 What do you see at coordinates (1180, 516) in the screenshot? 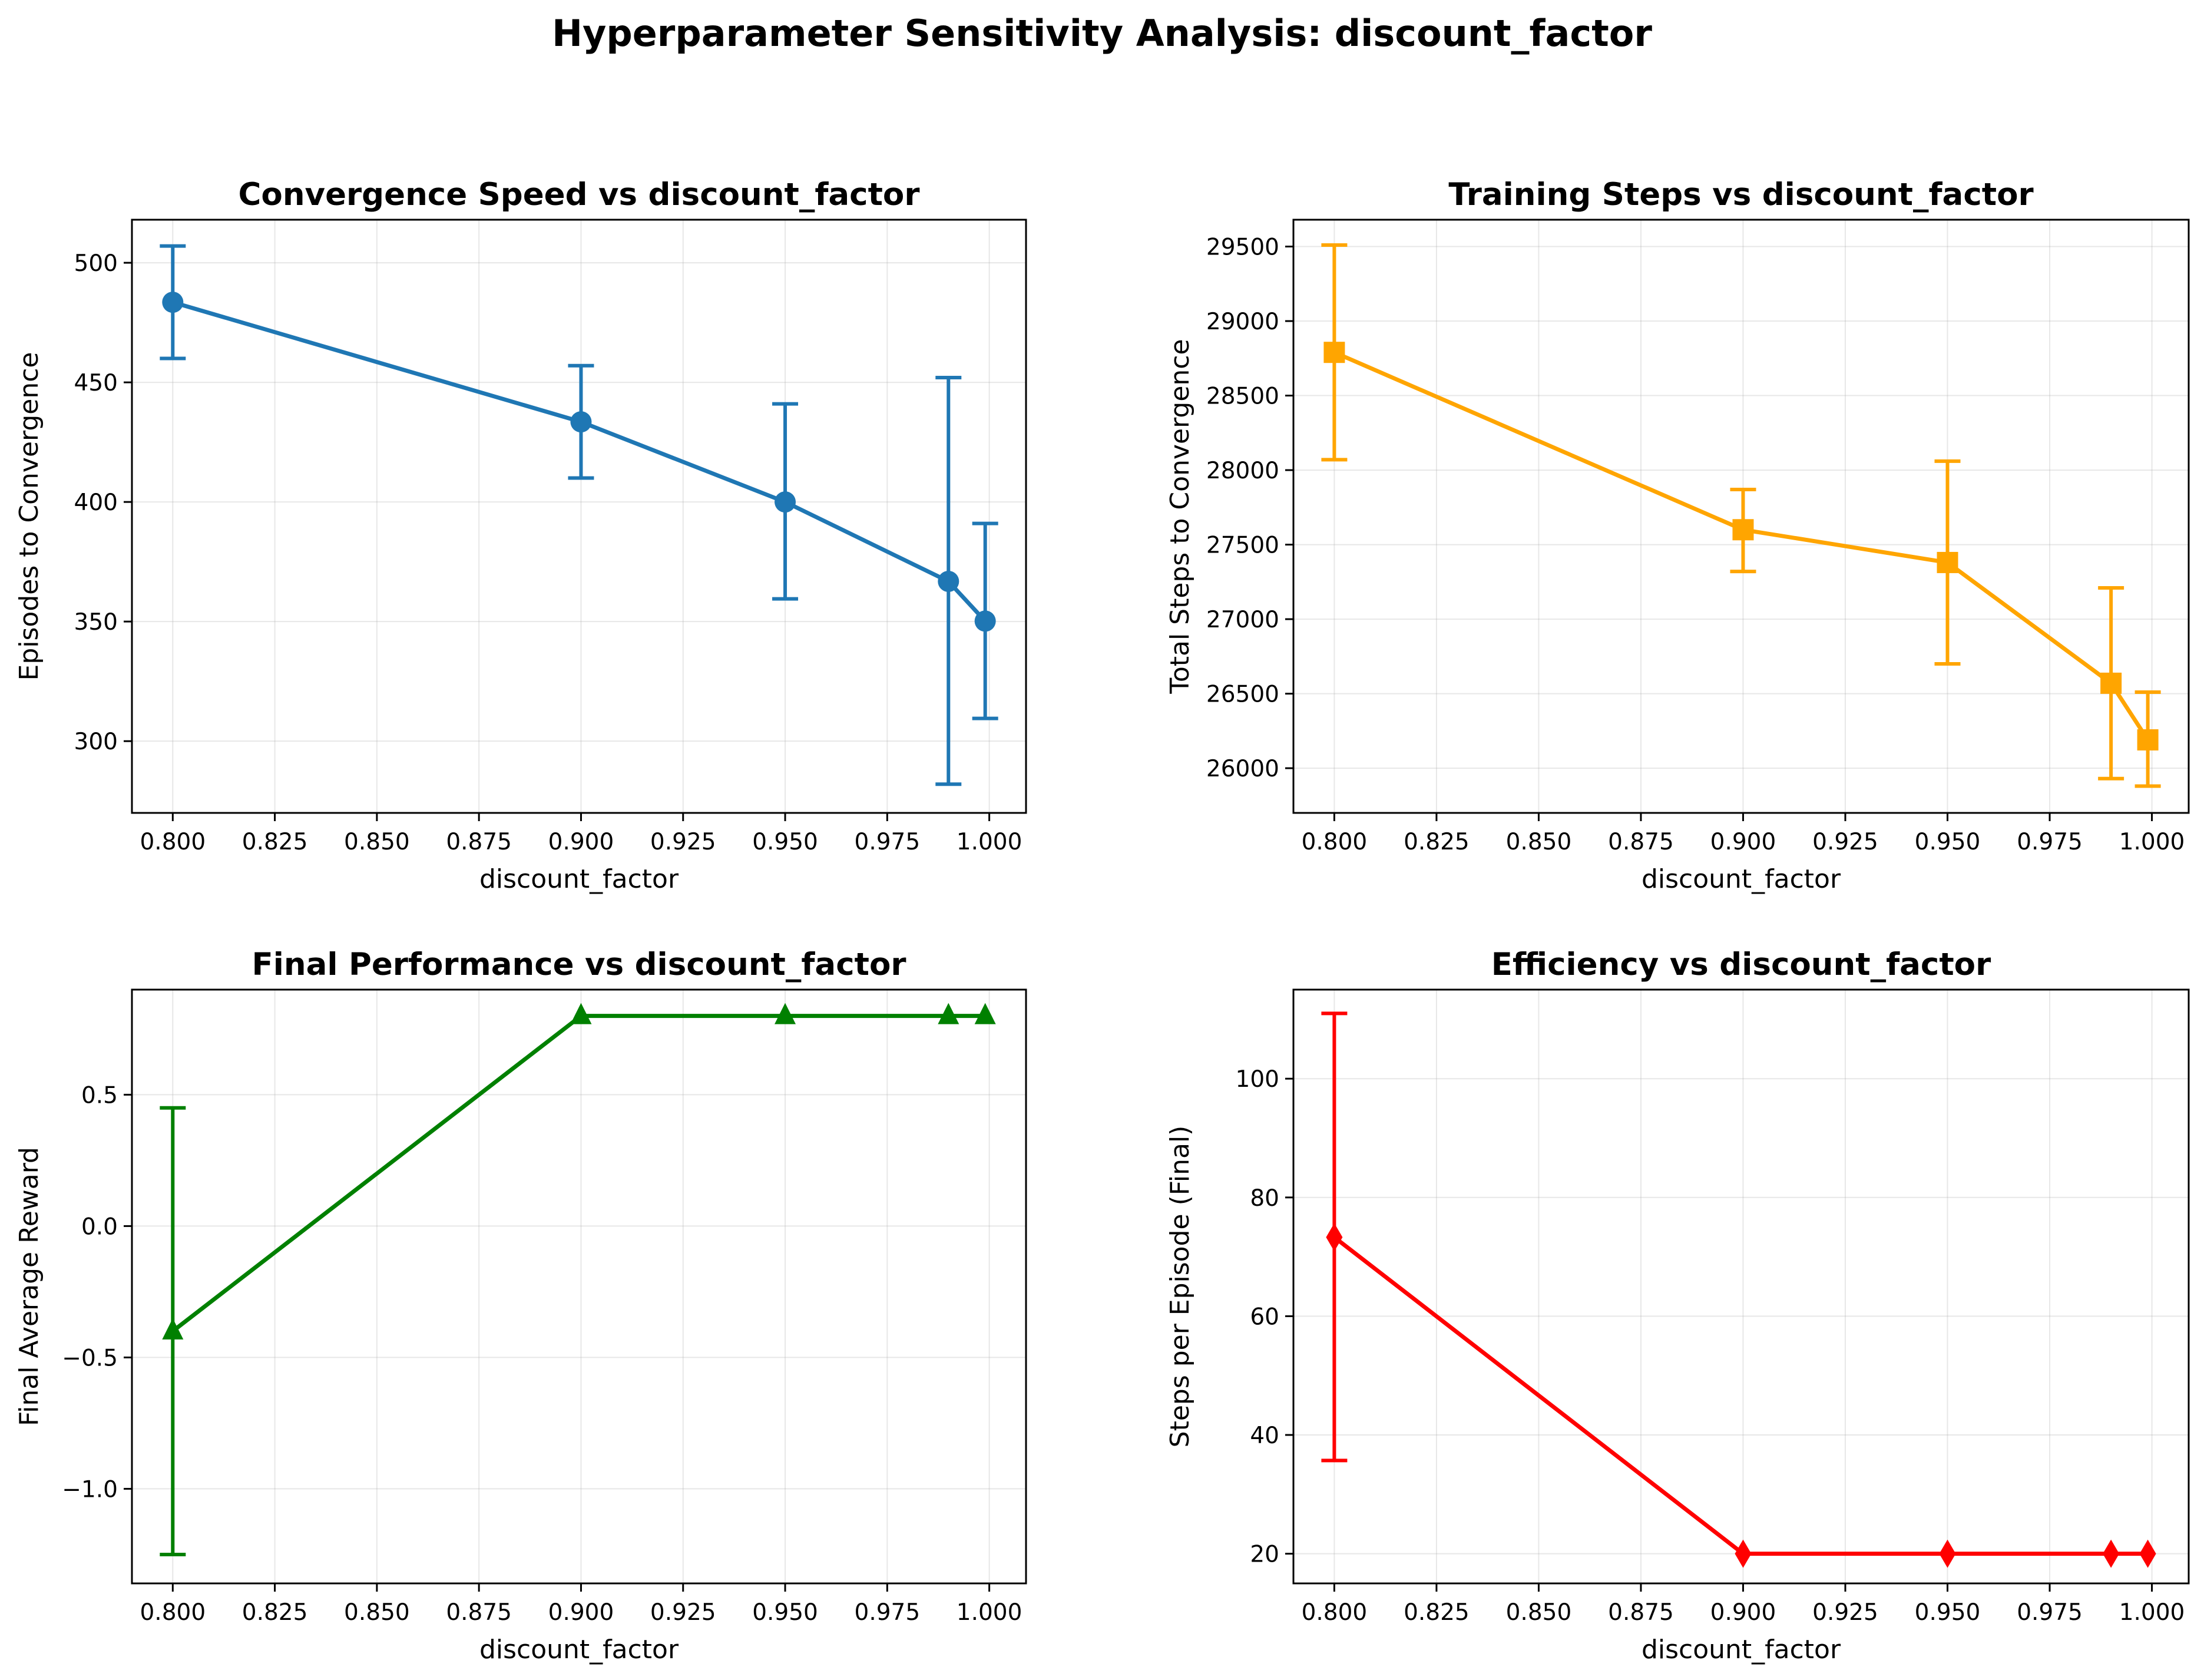
I see `training-steps-y-axis-label: Total Steps to Convergence` at bounding box center [1180, 516].